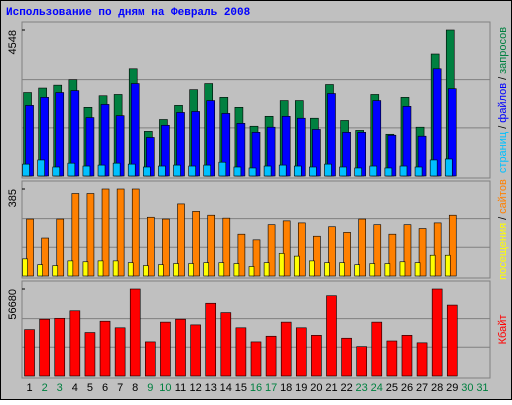 This screenshot has width=512, height=405. Describe the element at coordinates (503, 229) in the screenshot. I see `legend: посещения / сайтов` at that location.